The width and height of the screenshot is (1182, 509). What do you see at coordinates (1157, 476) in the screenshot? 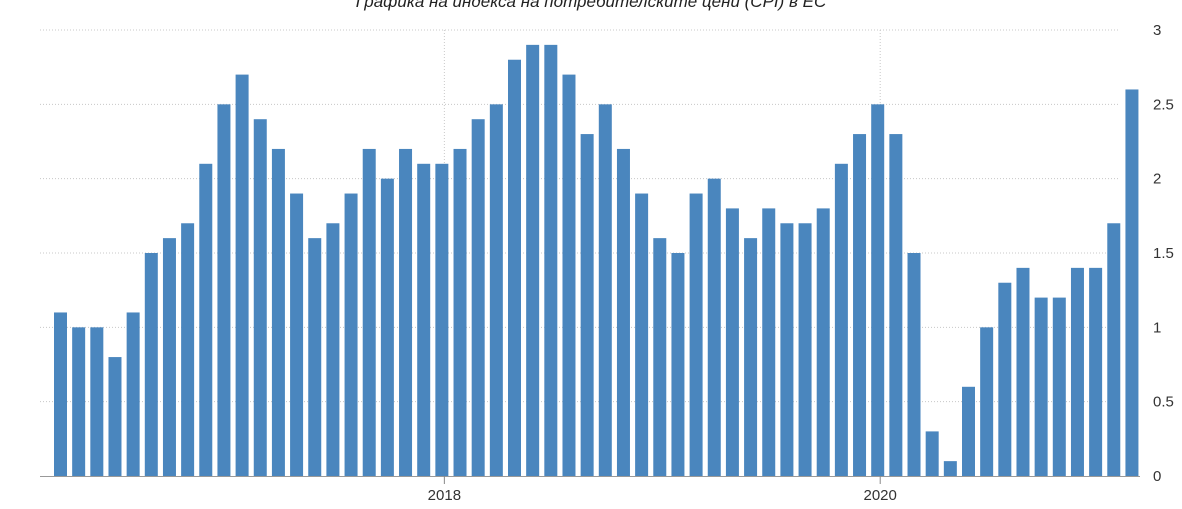
I see `y-tick-label: 0` at bounding box center [1157, 476].